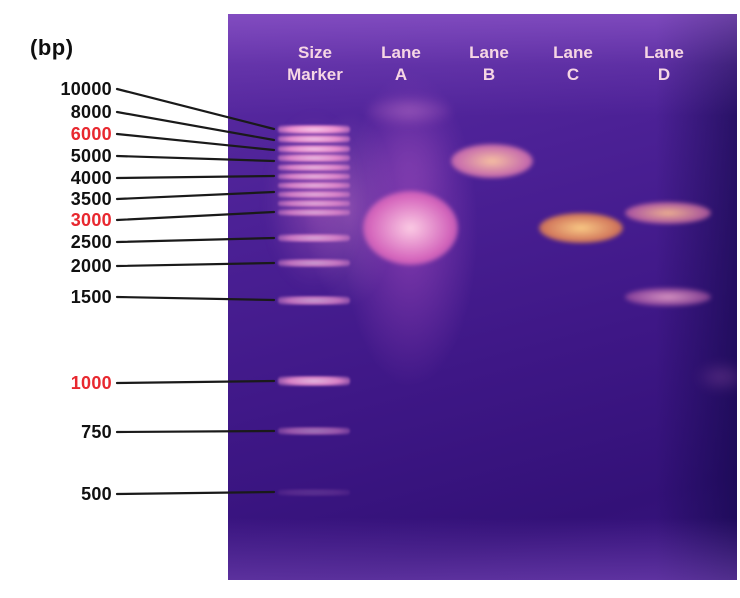 The height and width of the screenshot is (598, 740). What do you see at coordinates (91, 178) in the screenshot?
I see `size-label-4000: 4000` at bounding box center [91, 178].